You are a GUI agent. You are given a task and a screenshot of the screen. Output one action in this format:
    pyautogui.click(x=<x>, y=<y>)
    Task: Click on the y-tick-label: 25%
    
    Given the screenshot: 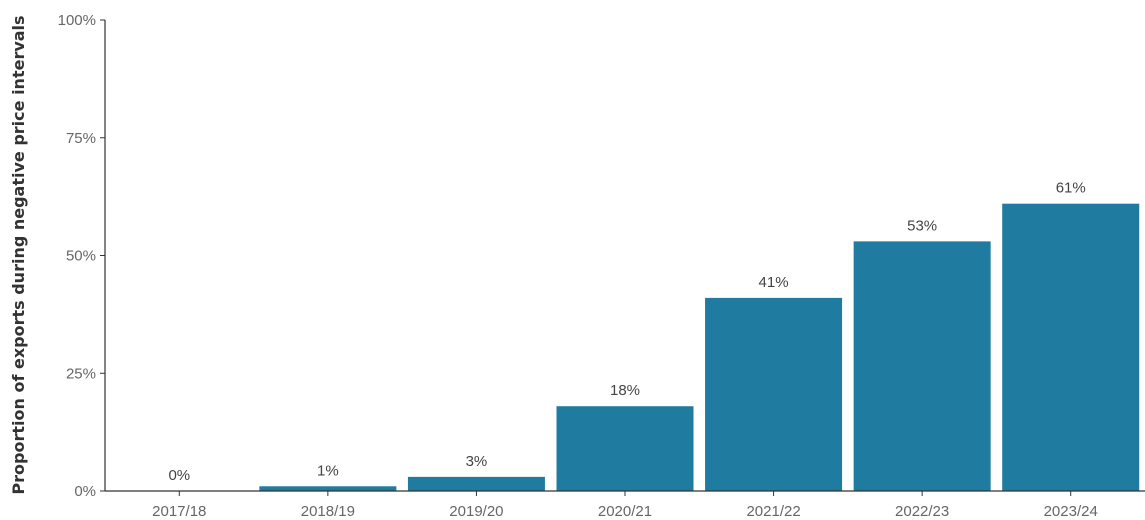 What is the action you would take?
    pyautogui.click(x=81, y=373)
    